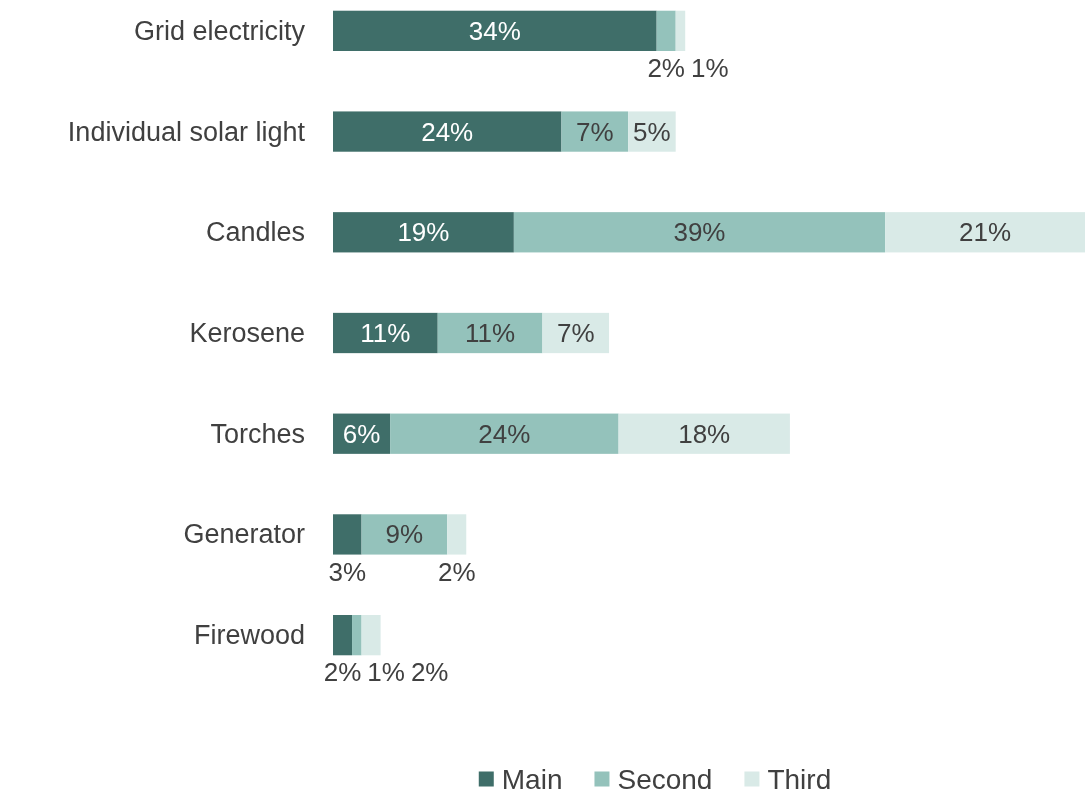  What do you see at coordinates (347, 571) in the screenshot?
I see `data-label: 3%` at bounding box center [347, 571].